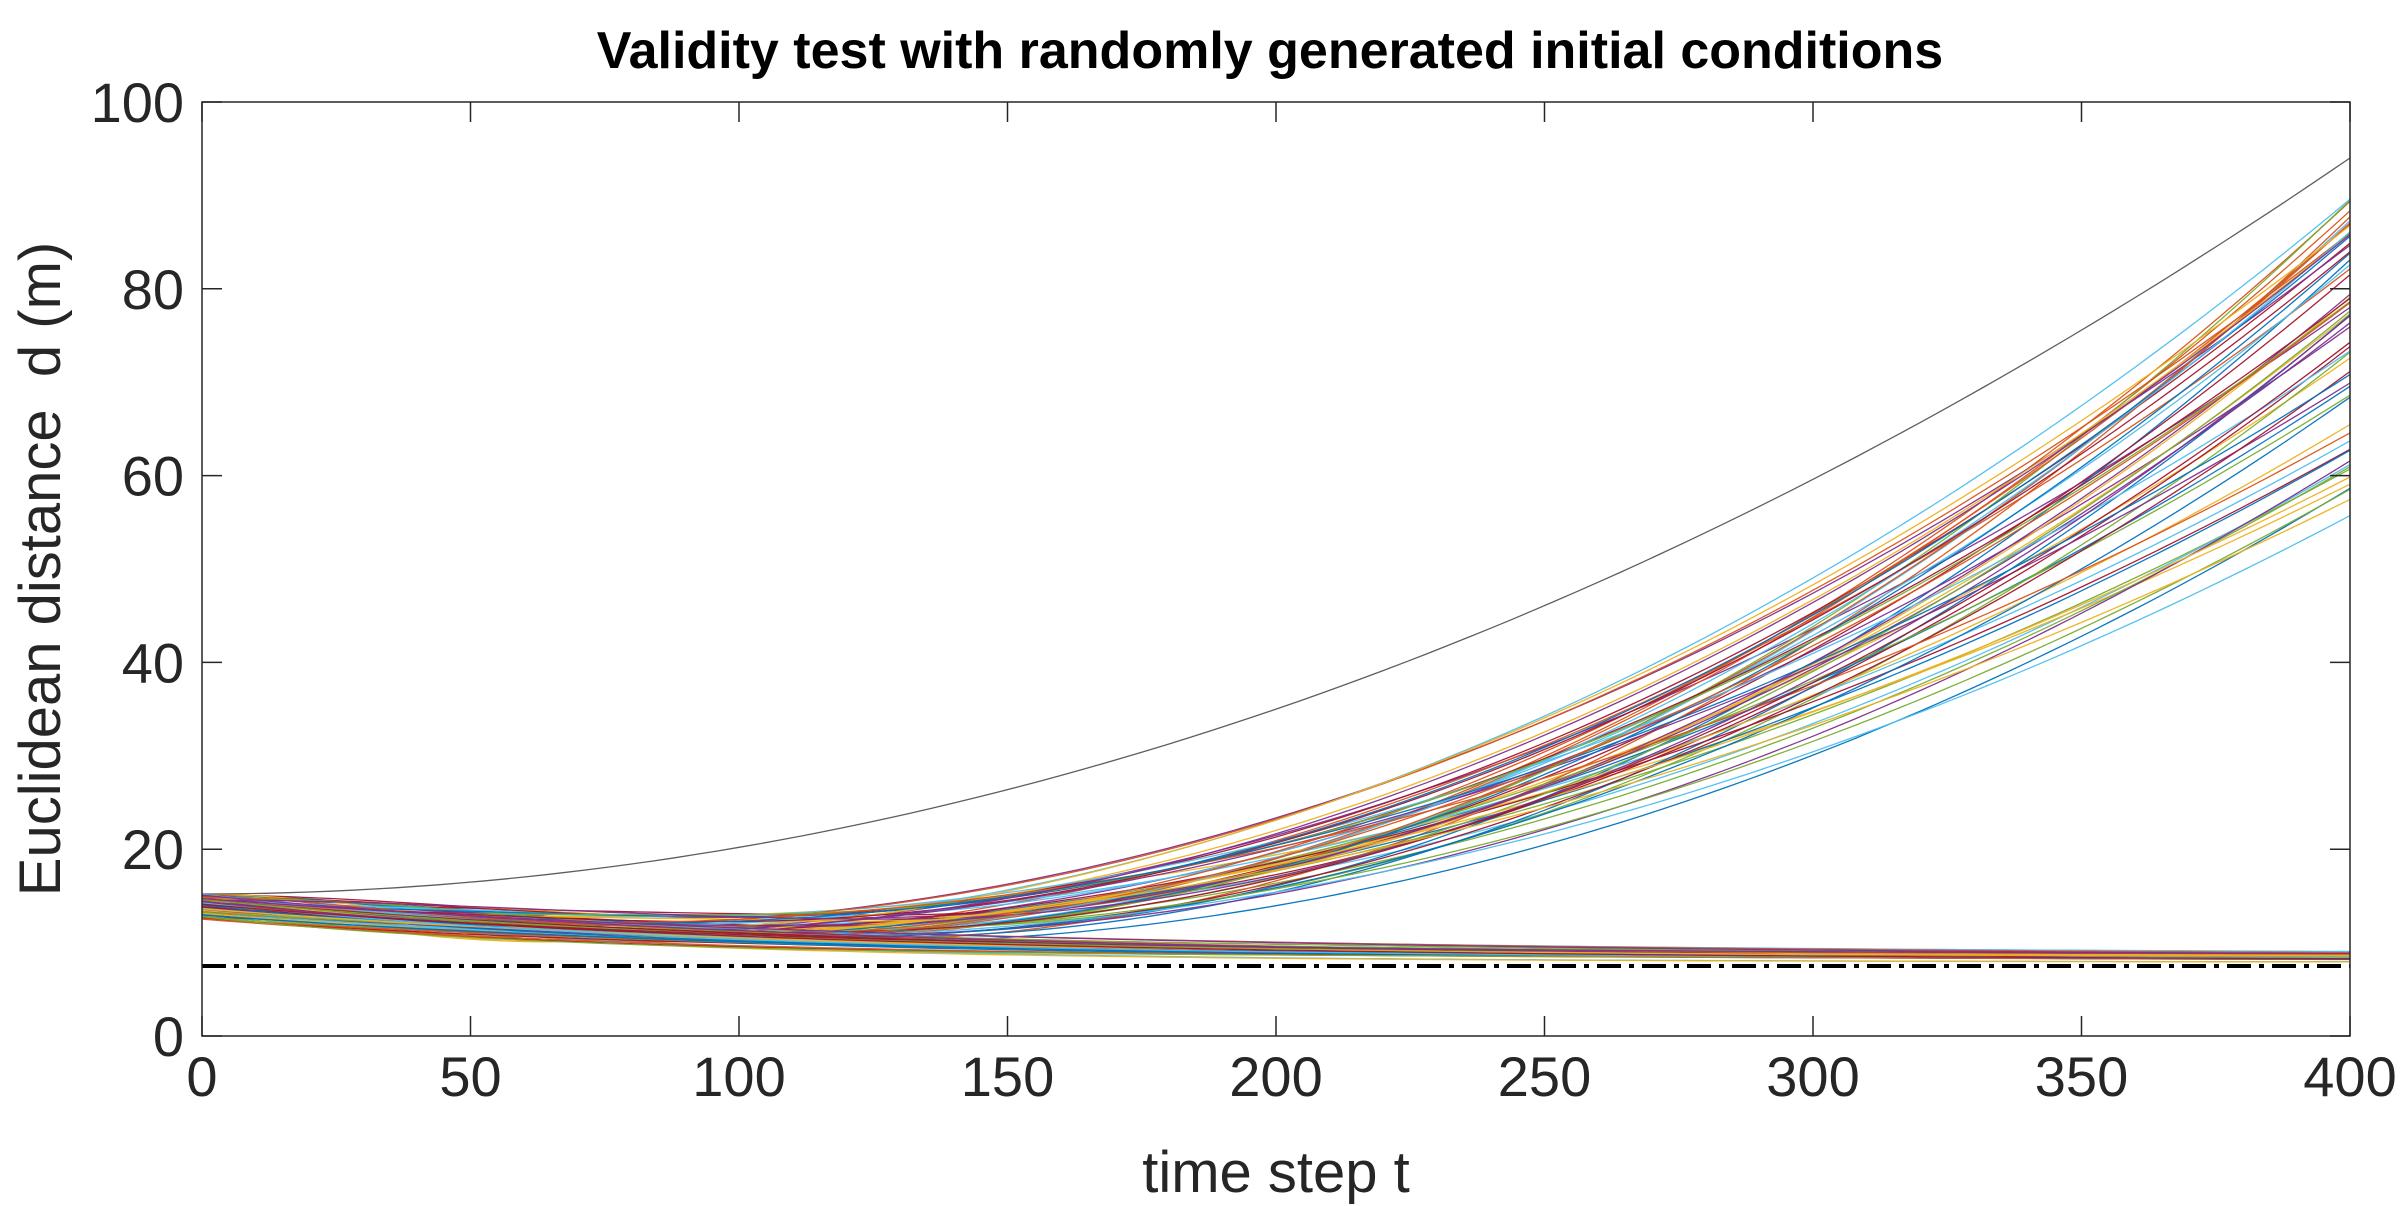 This screenshot has width=2400, height=1206. What do you see at coordinates (2081, 1076) in the screenshot?
I see `x-tick-label: 350` at bounding box center [2081, 1076].